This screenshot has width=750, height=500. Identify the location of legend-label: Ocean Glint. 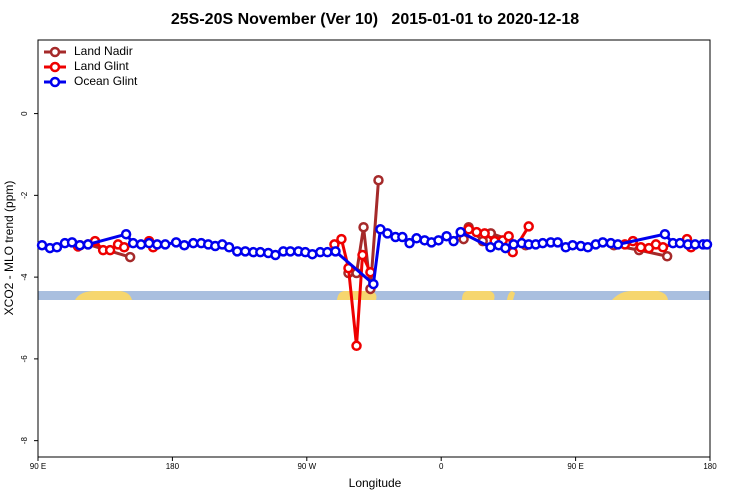
(106, 81).